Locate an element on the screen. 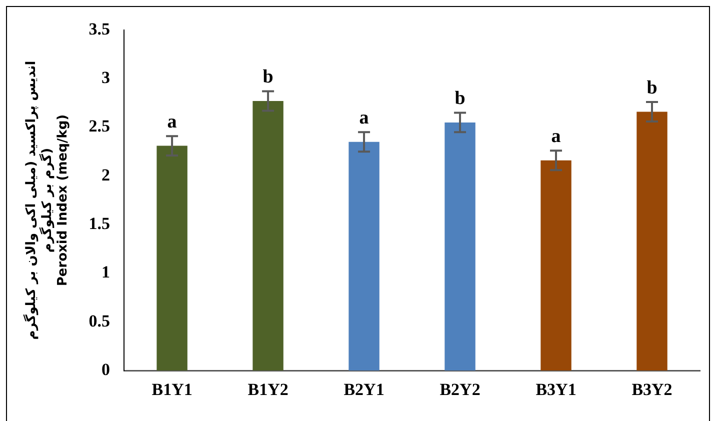 The height and width of the screenshot is (421, 718). y-tick-label: 0.5 is located at coordinates (99, 320).